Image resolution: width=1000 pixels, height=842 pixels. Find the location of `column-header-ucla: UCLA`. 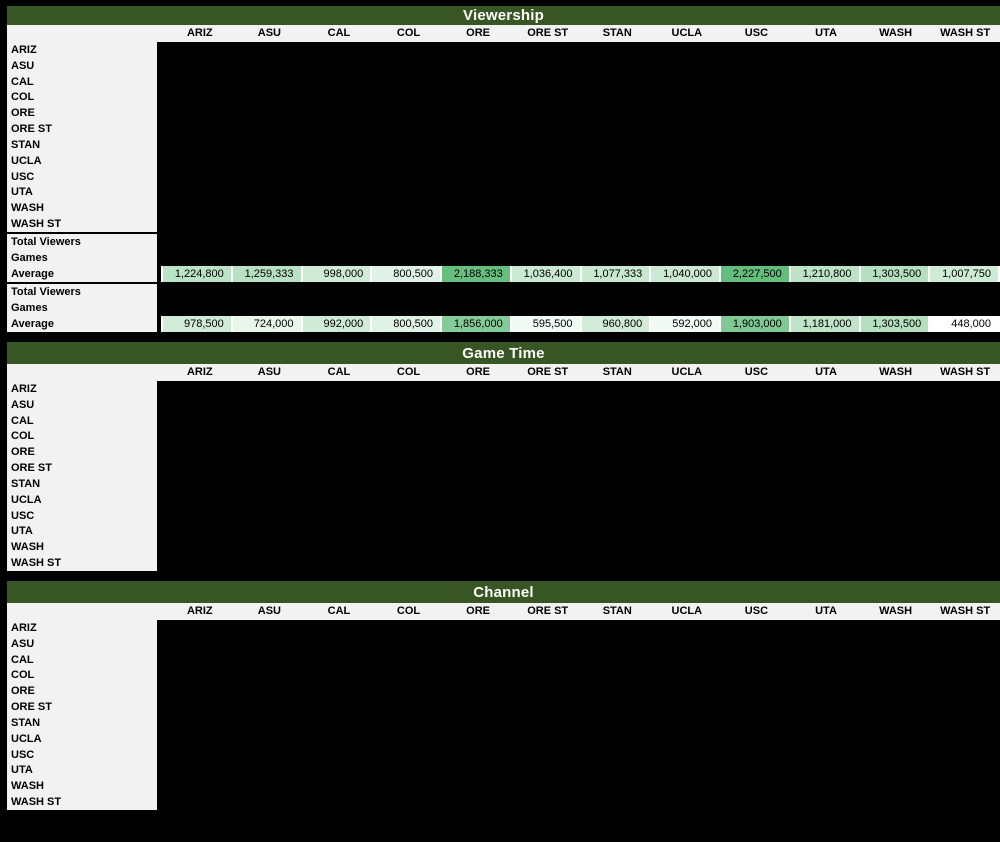

column-header-ucla: UCLA is located at coordinates (687, 372).